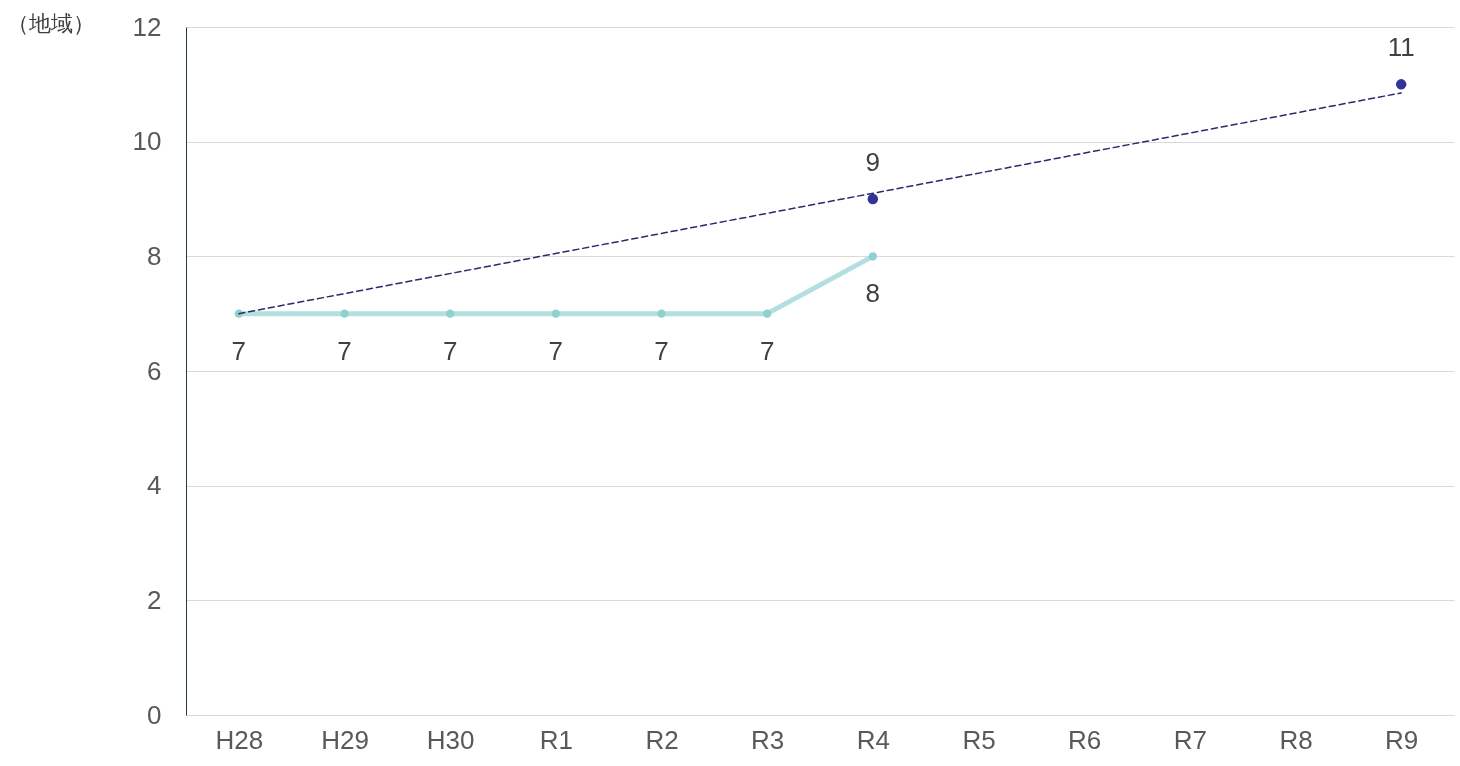 Image resolution: width=1460 pixels, height=766 pixels. I want to click on x-tick-label: H30, so click(450, 739).